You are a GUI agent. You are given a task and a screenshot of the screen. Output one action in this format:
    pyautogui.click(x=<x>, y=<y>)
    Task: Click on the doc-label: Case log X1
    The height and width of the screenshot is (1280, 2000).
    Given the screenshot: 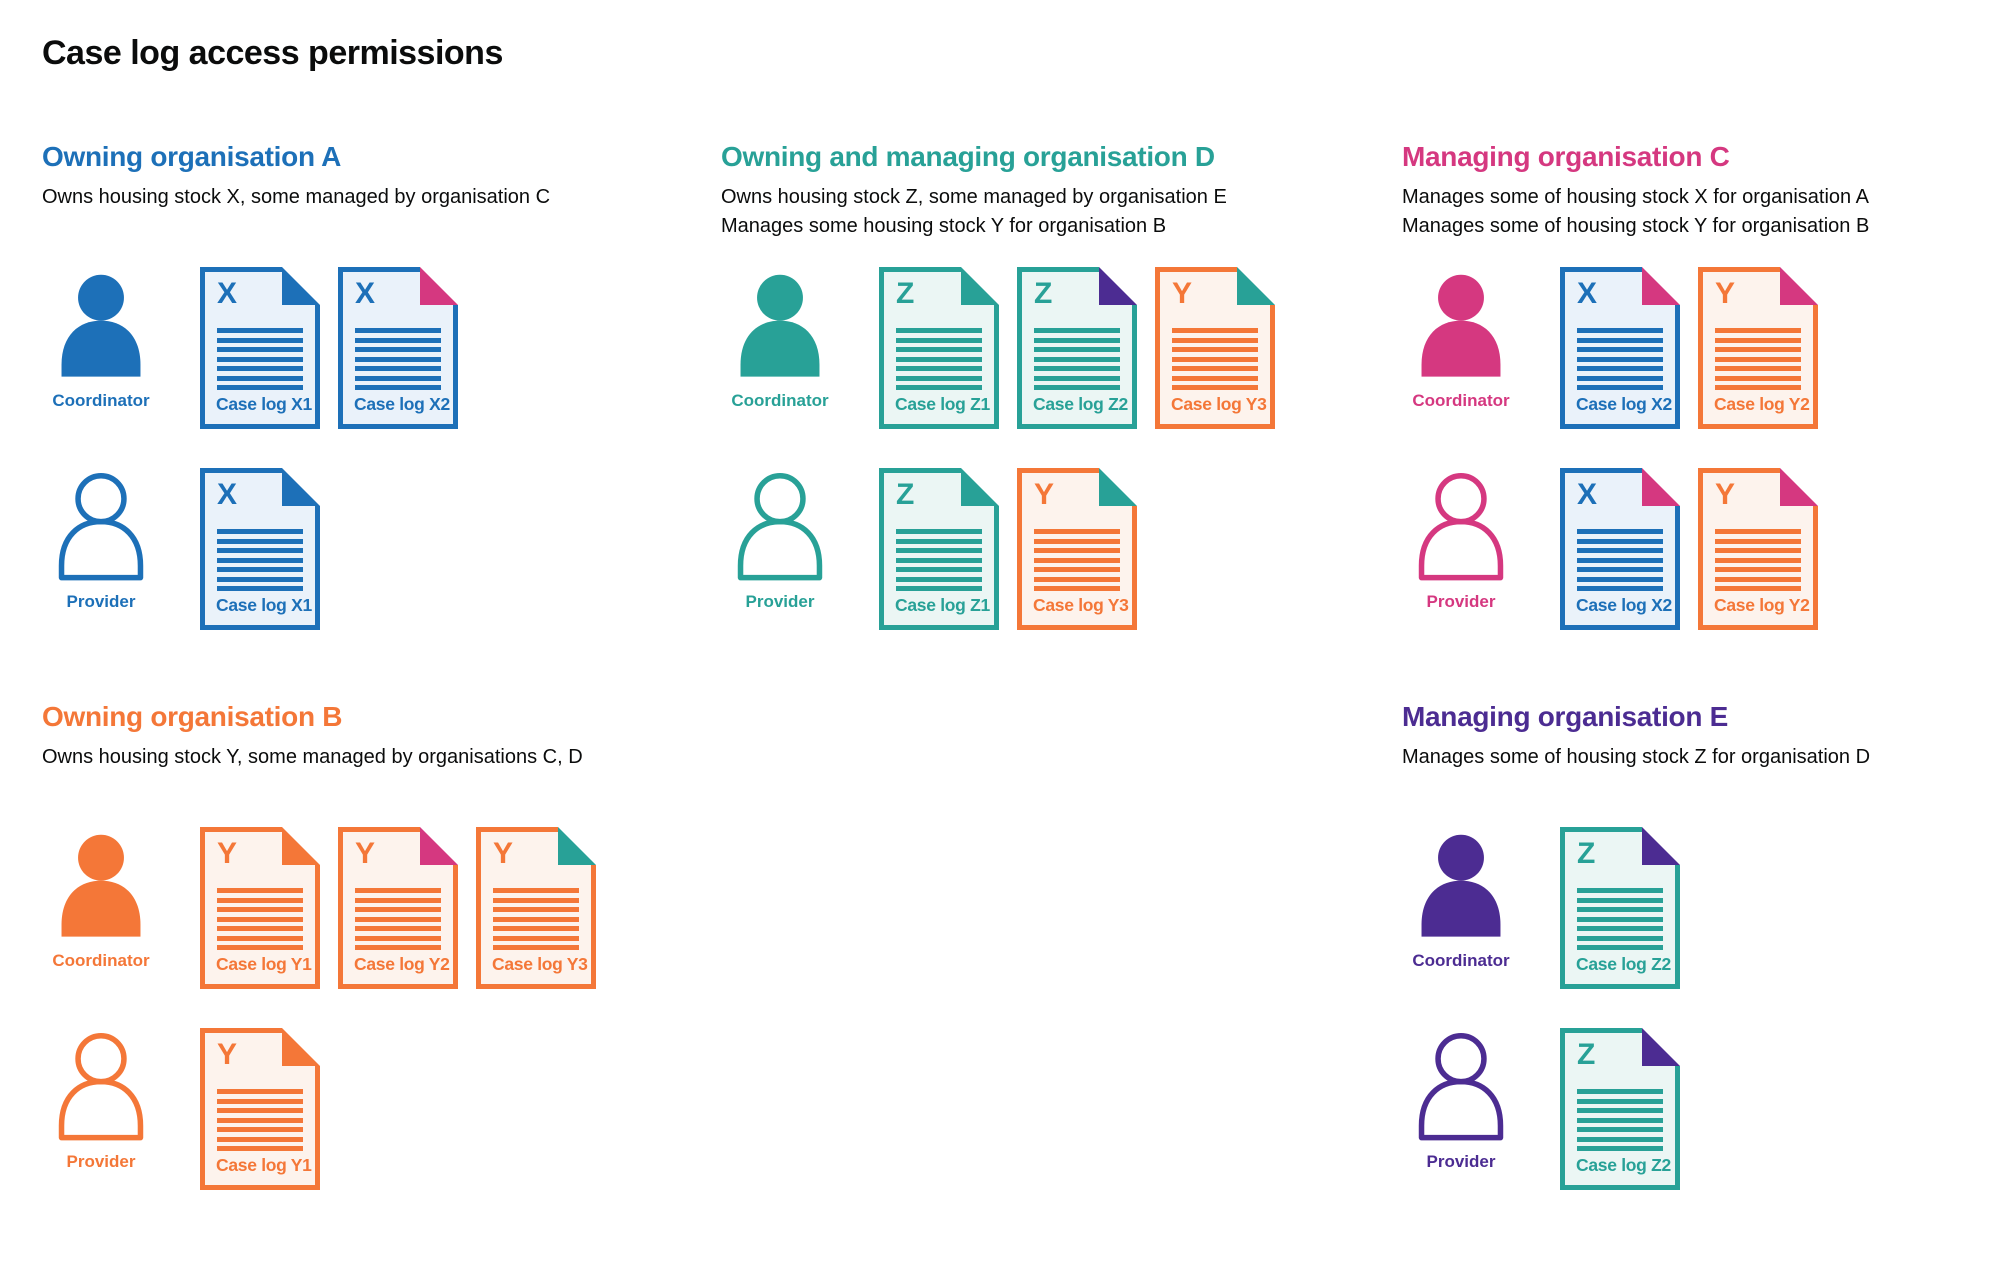 What is the action you would take?
    pyautogui.click(x=264, y=605)
    